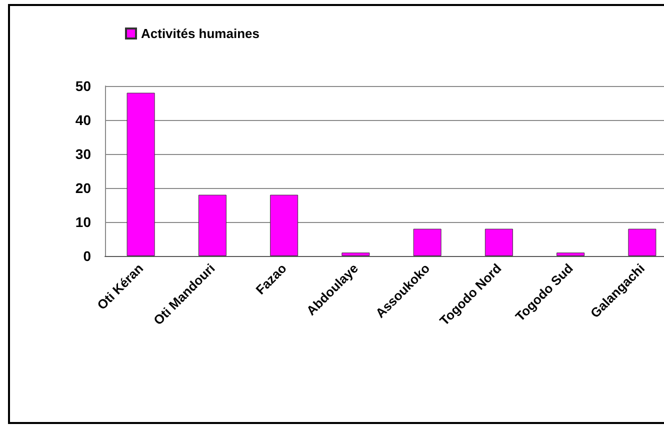 The width and height of the screenshot is (664, 430). What do you see at coordinates (83, 188) in the screenshot?
I see `y-tick-label: 20` at bounding box center [83, 188].